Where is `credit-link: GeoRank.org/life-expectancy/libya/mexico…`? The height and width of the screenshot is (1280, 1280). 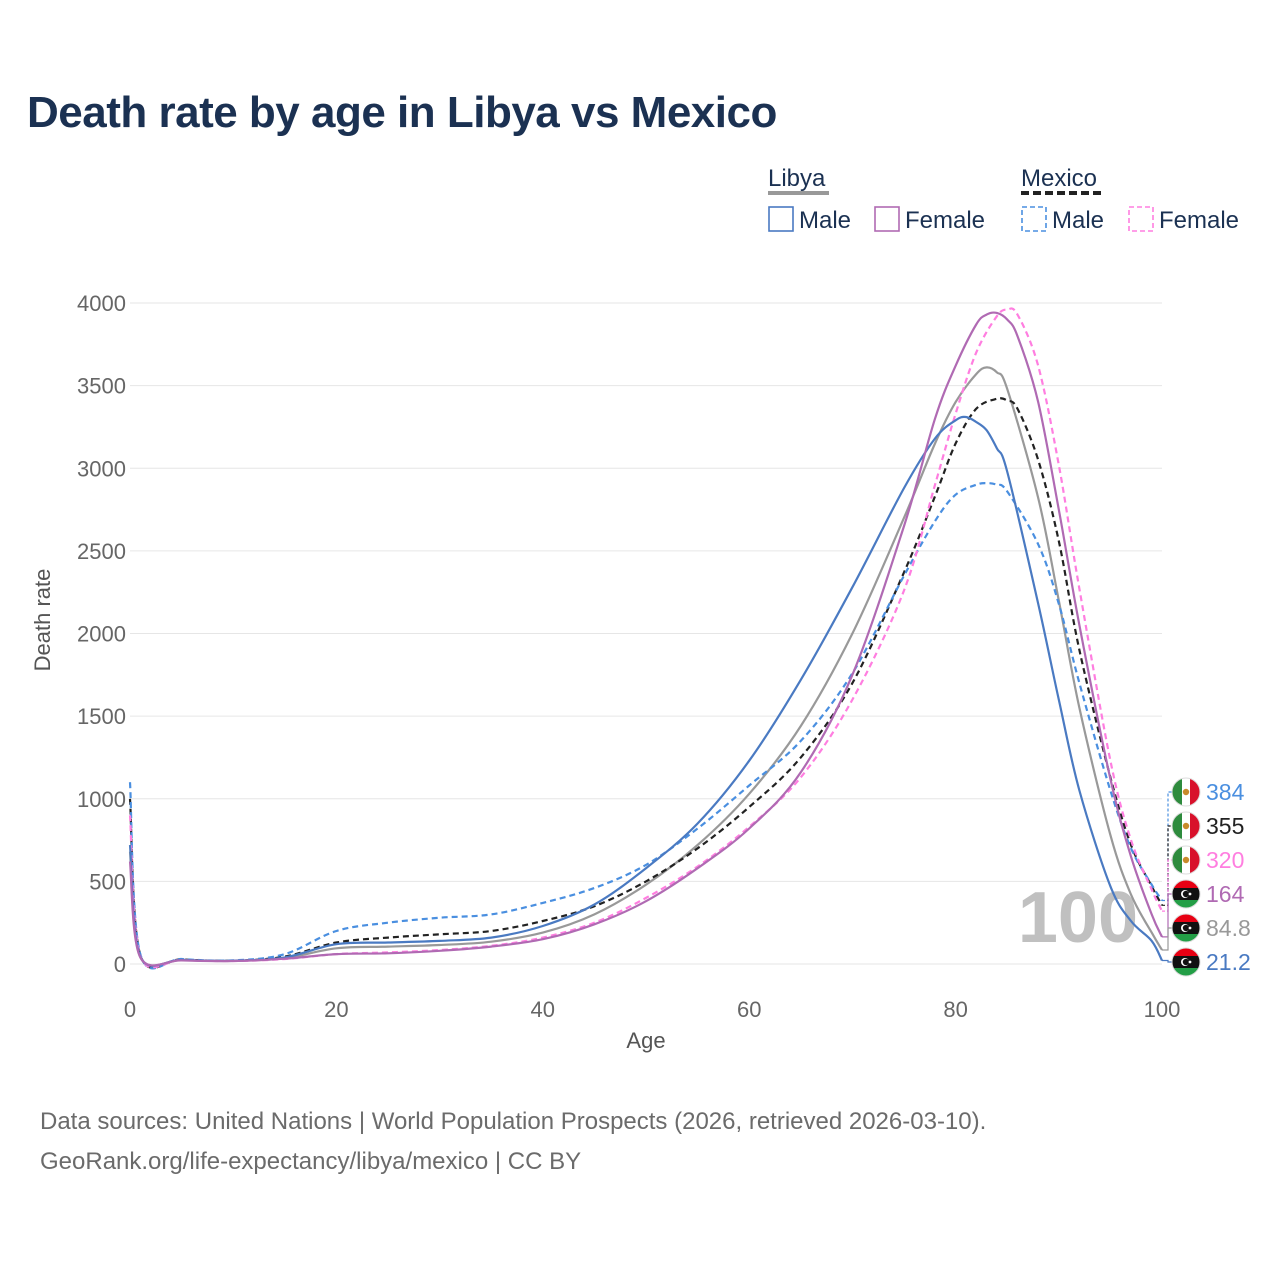
credit-link: GeoRank.org/life-expectancy/libya/mexico… is located at coordinates (311, 1161).